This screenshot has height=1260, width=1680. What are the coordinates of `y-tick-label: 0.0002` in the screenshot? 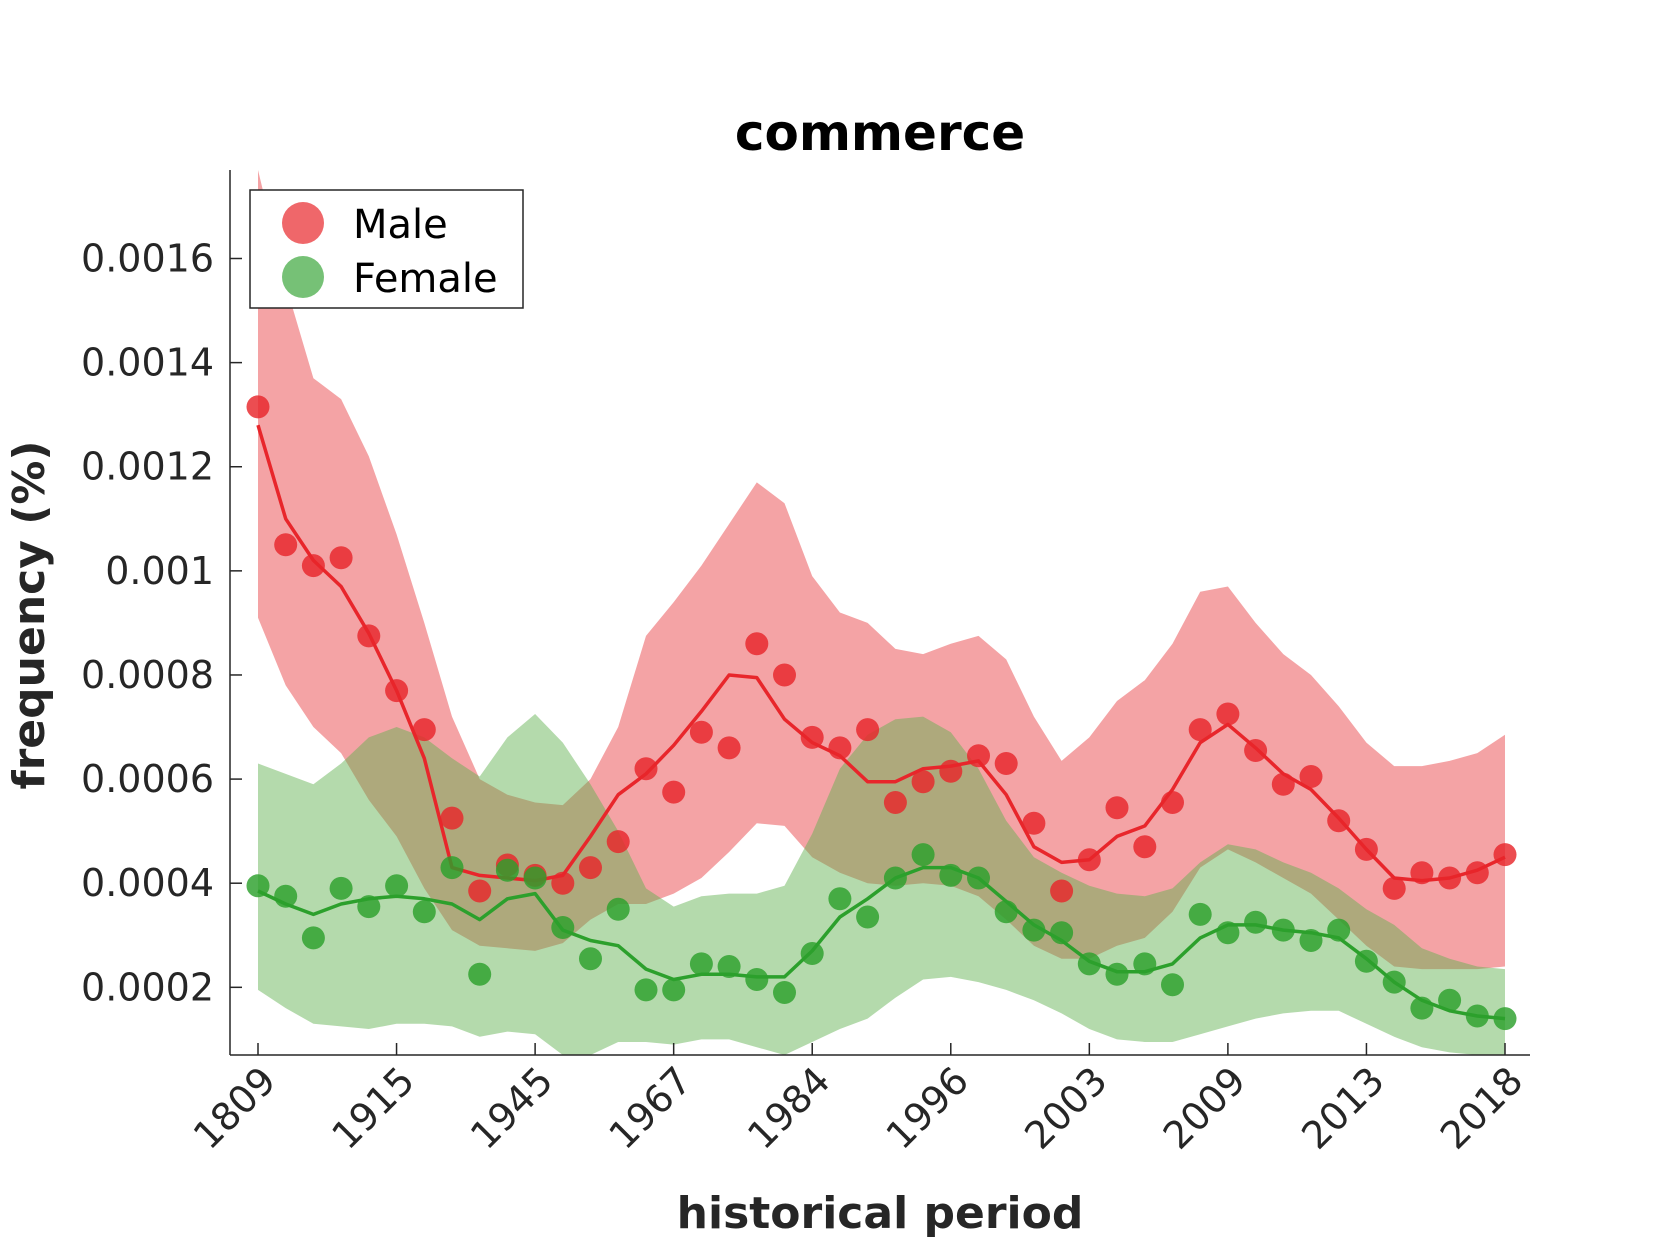 It's located at (147, 987).